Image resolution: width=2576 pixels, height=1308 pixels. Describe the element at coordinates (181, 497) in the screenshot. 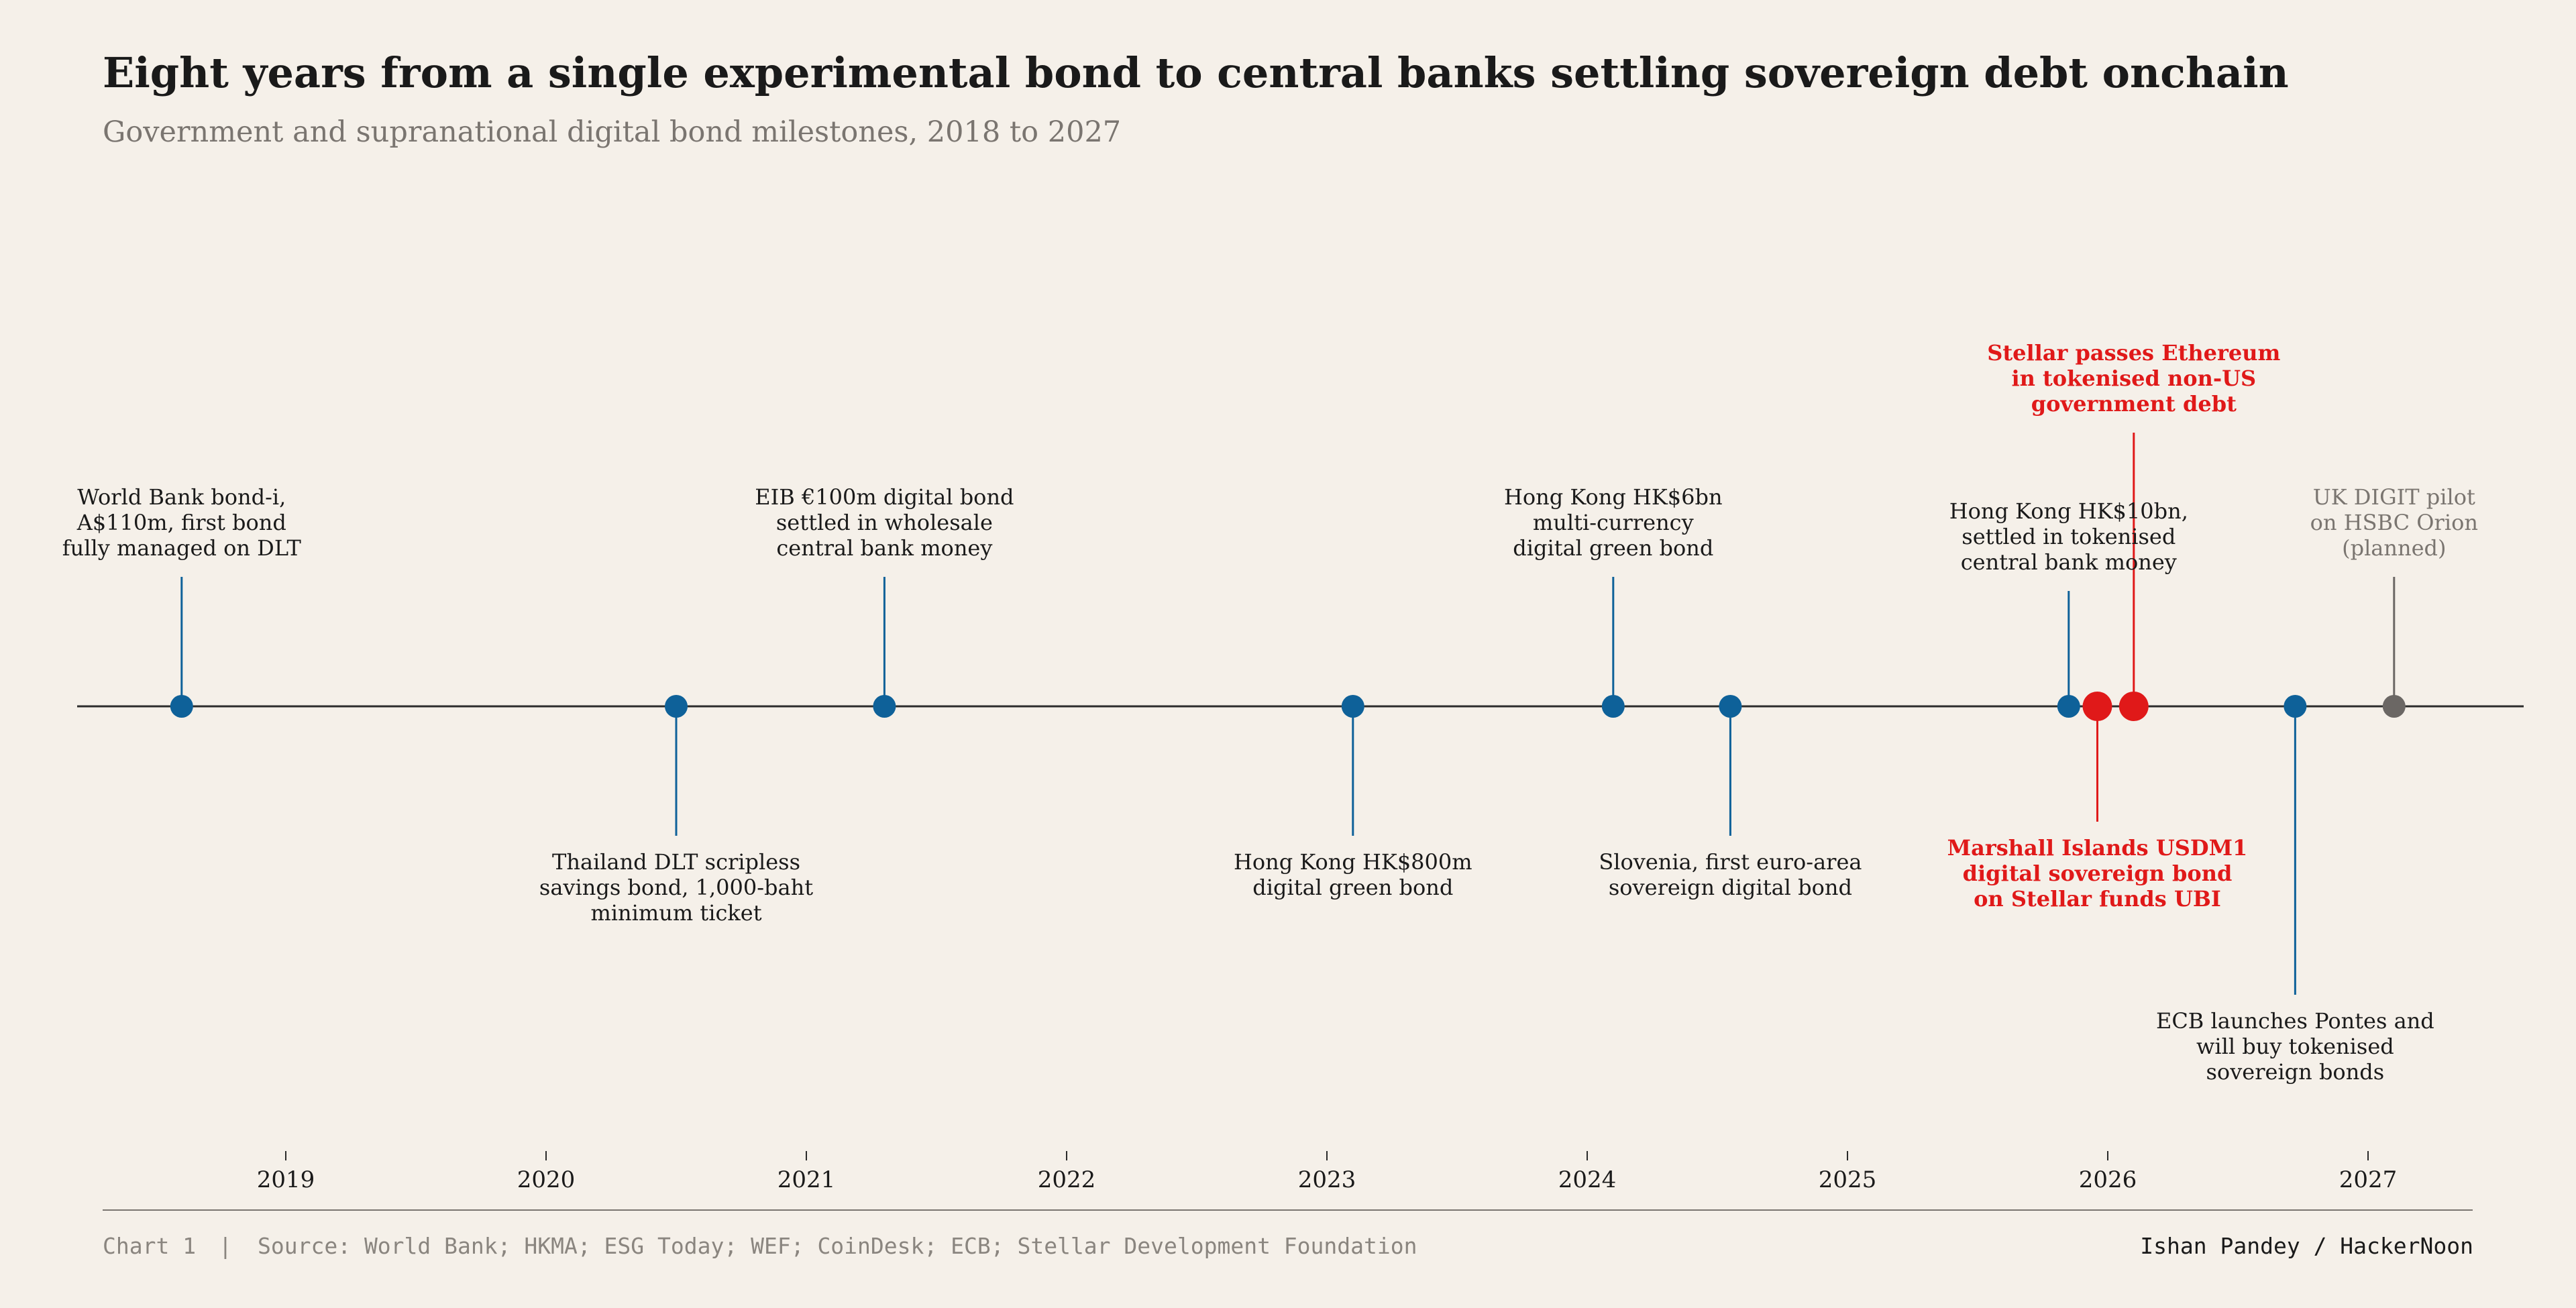

I see `milestone-label: World Bank bond-i,` at that location.